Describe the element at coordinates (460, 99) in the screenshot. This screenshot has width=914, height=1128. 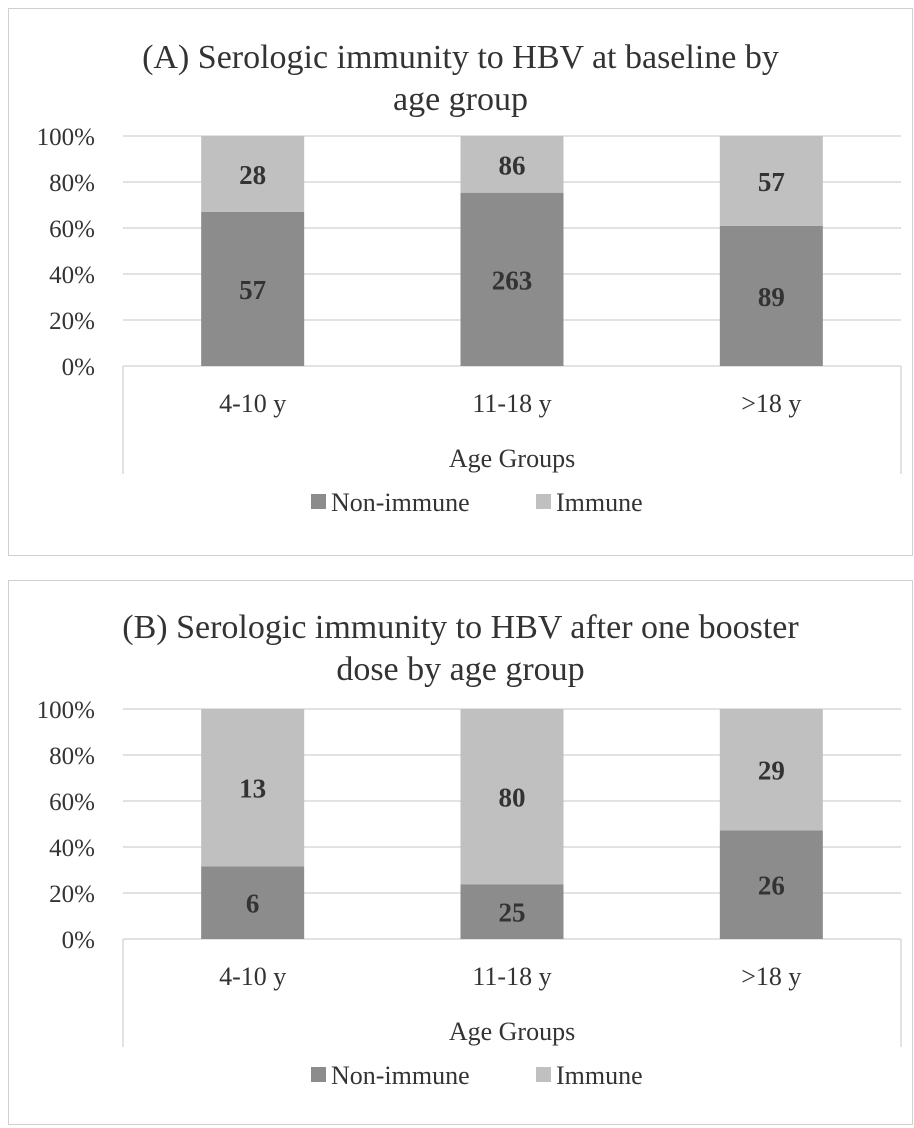
I see `chart-title-line-2: age group` at that location.